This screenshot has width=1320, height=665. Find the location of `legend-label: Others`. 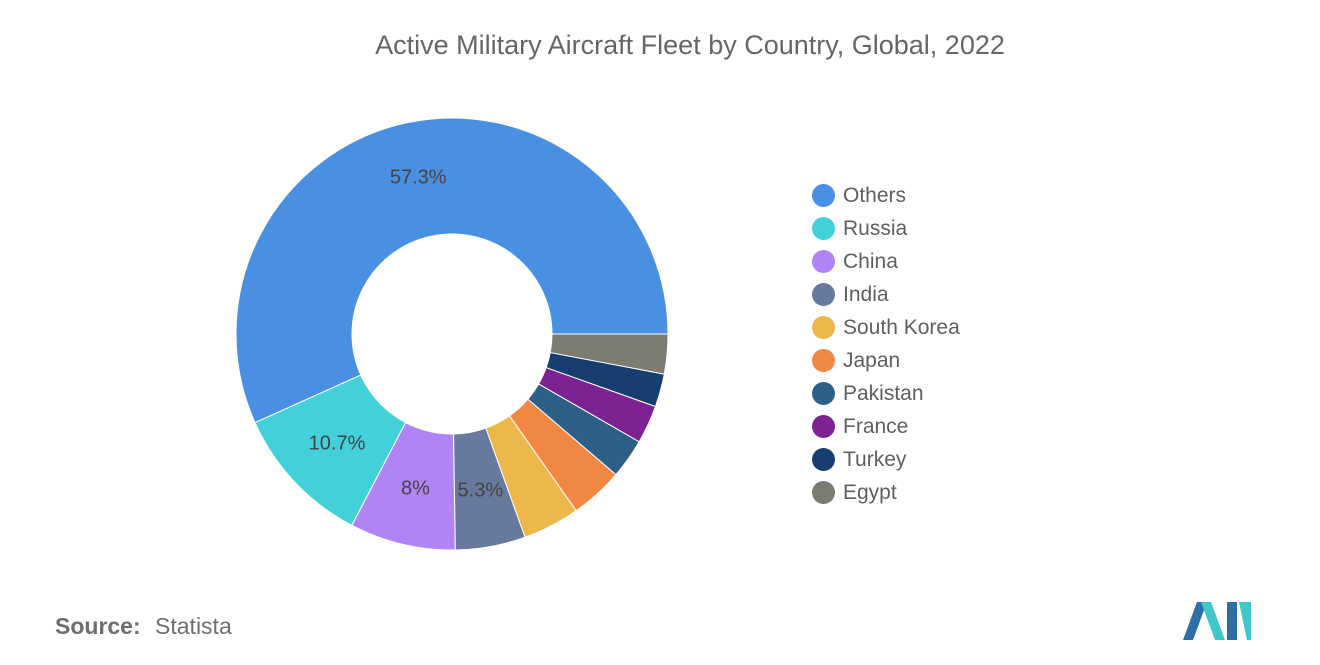

legend-label: Others is located at coordinates (875, 195).